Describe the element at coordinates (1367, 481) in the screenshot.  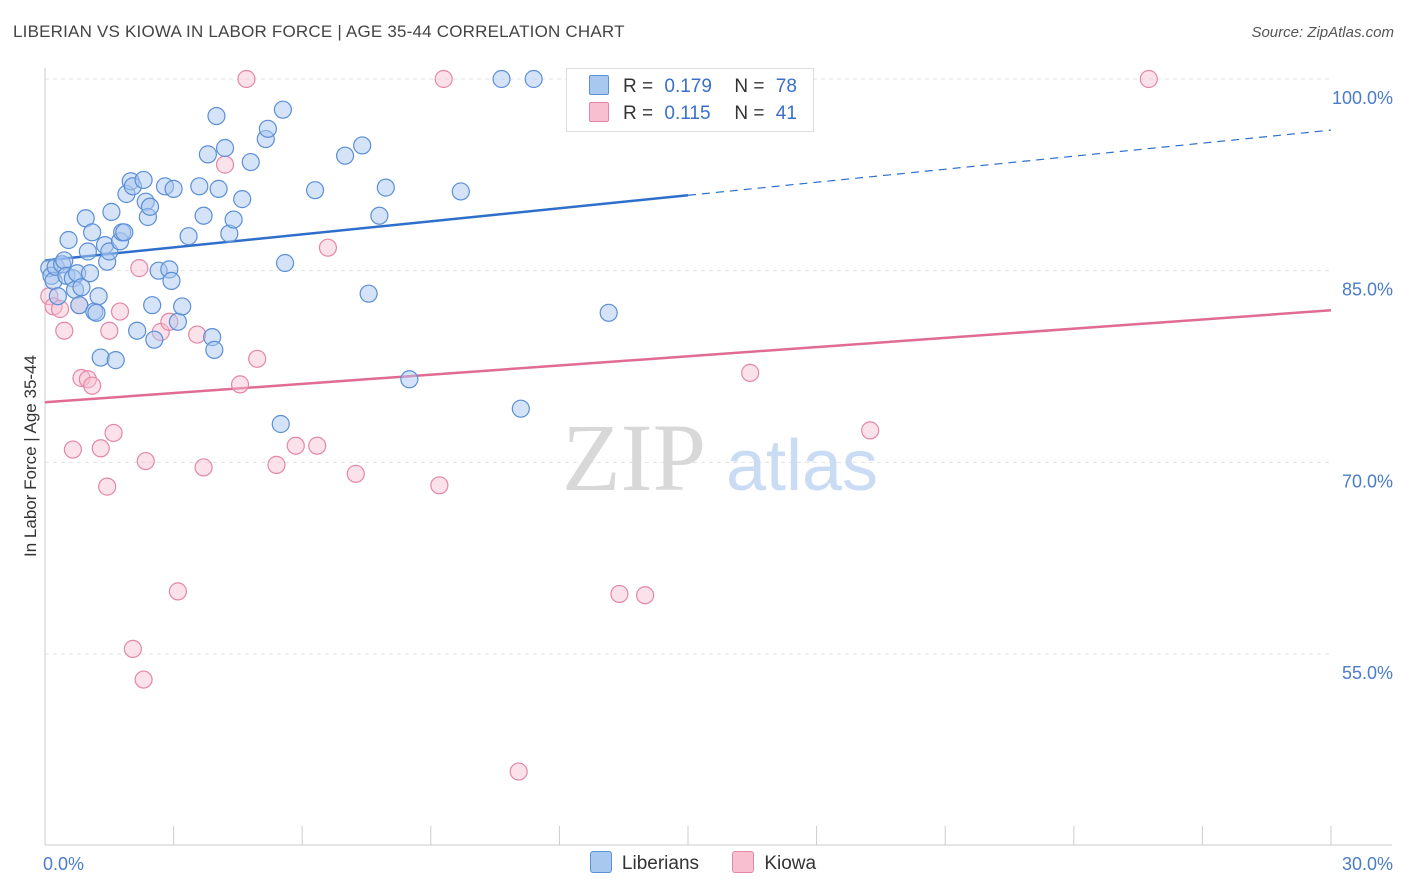
I see `y-tick-label: 70.0%` at that location.